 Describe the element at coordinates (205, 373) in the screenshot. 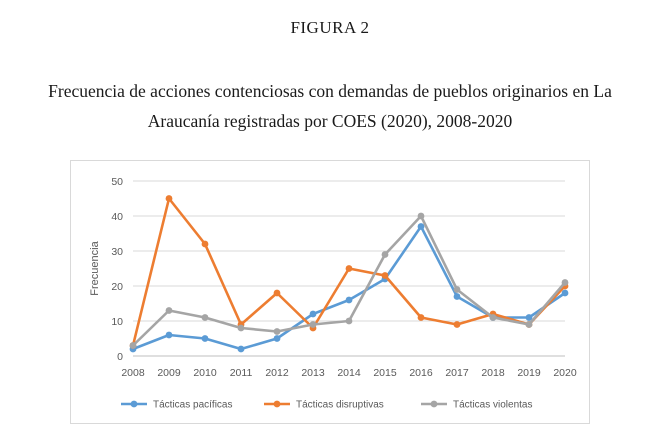

I see `x-tick-2010: 2010` at that location.